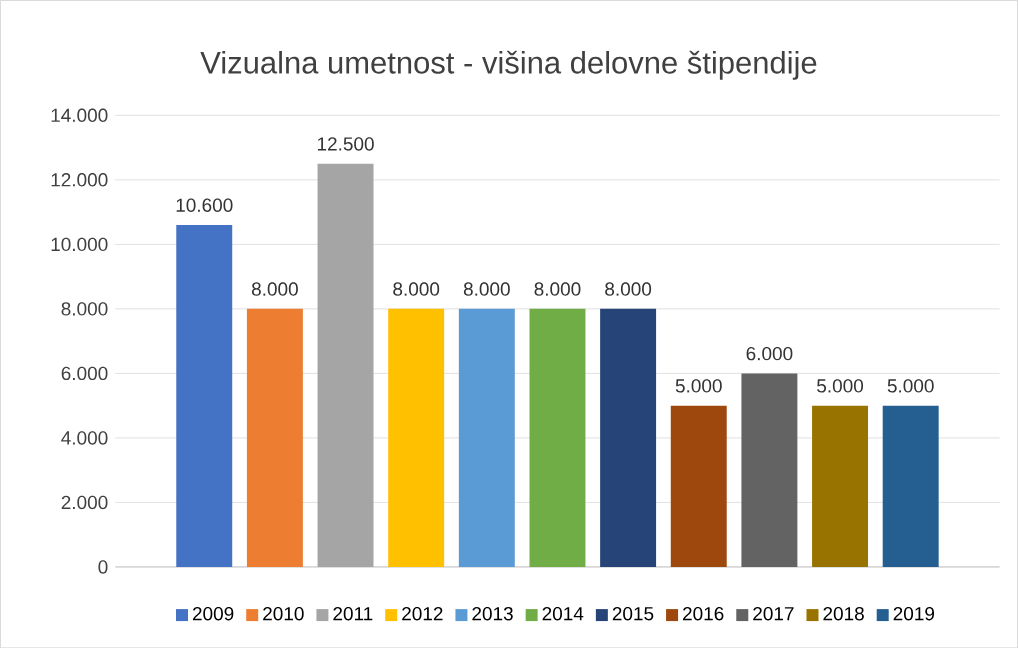  I want to click on legend-label: 2015, so click(633, 613).